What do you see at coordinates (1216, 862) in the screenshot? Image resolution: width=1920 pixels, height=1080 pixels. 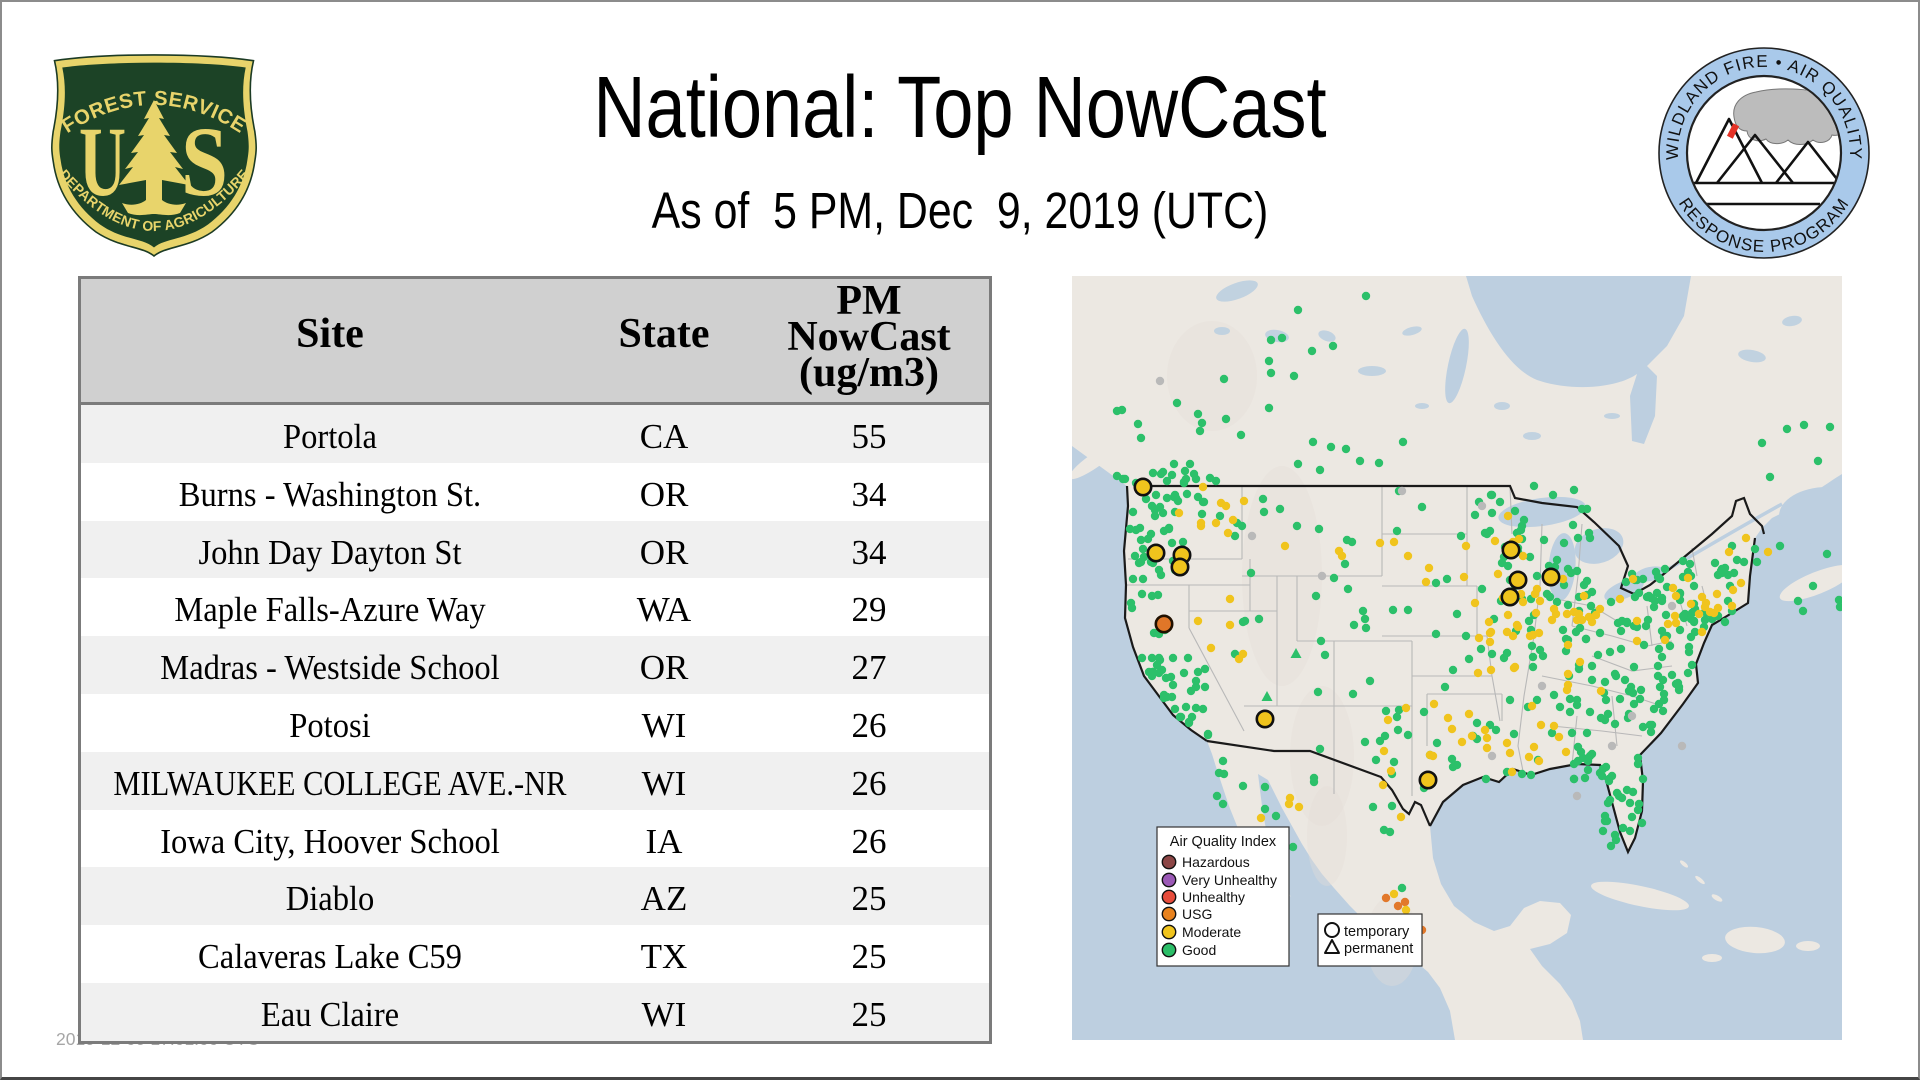 I see `svg-text: Hazardous` at bounding box center [1216, 862].